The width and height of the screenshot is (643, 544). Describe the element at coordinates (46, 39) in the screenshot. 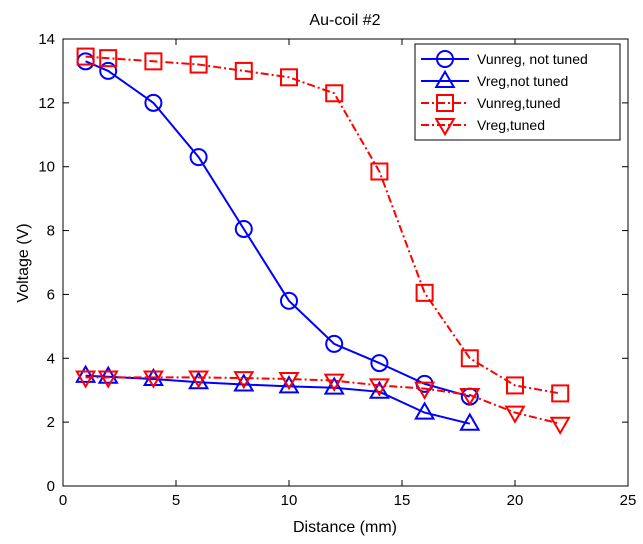

I see `y-tick-label: 14` at that location.